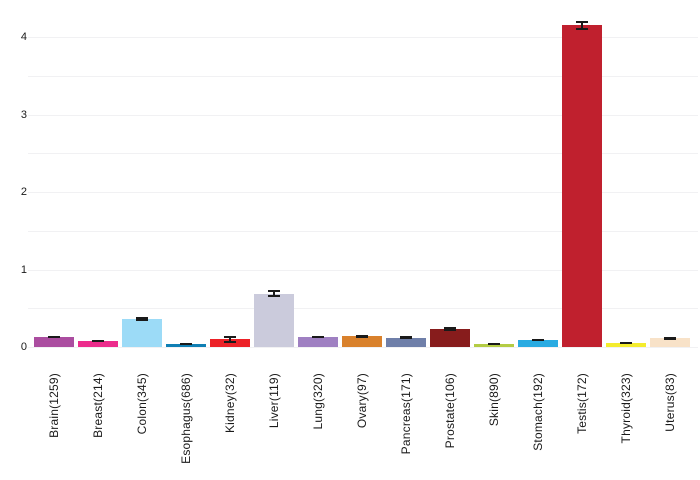  Describe the element at coordinates (53, 405) in the screenshot. I see `x-tick-label: Brain(1259)` at that location.